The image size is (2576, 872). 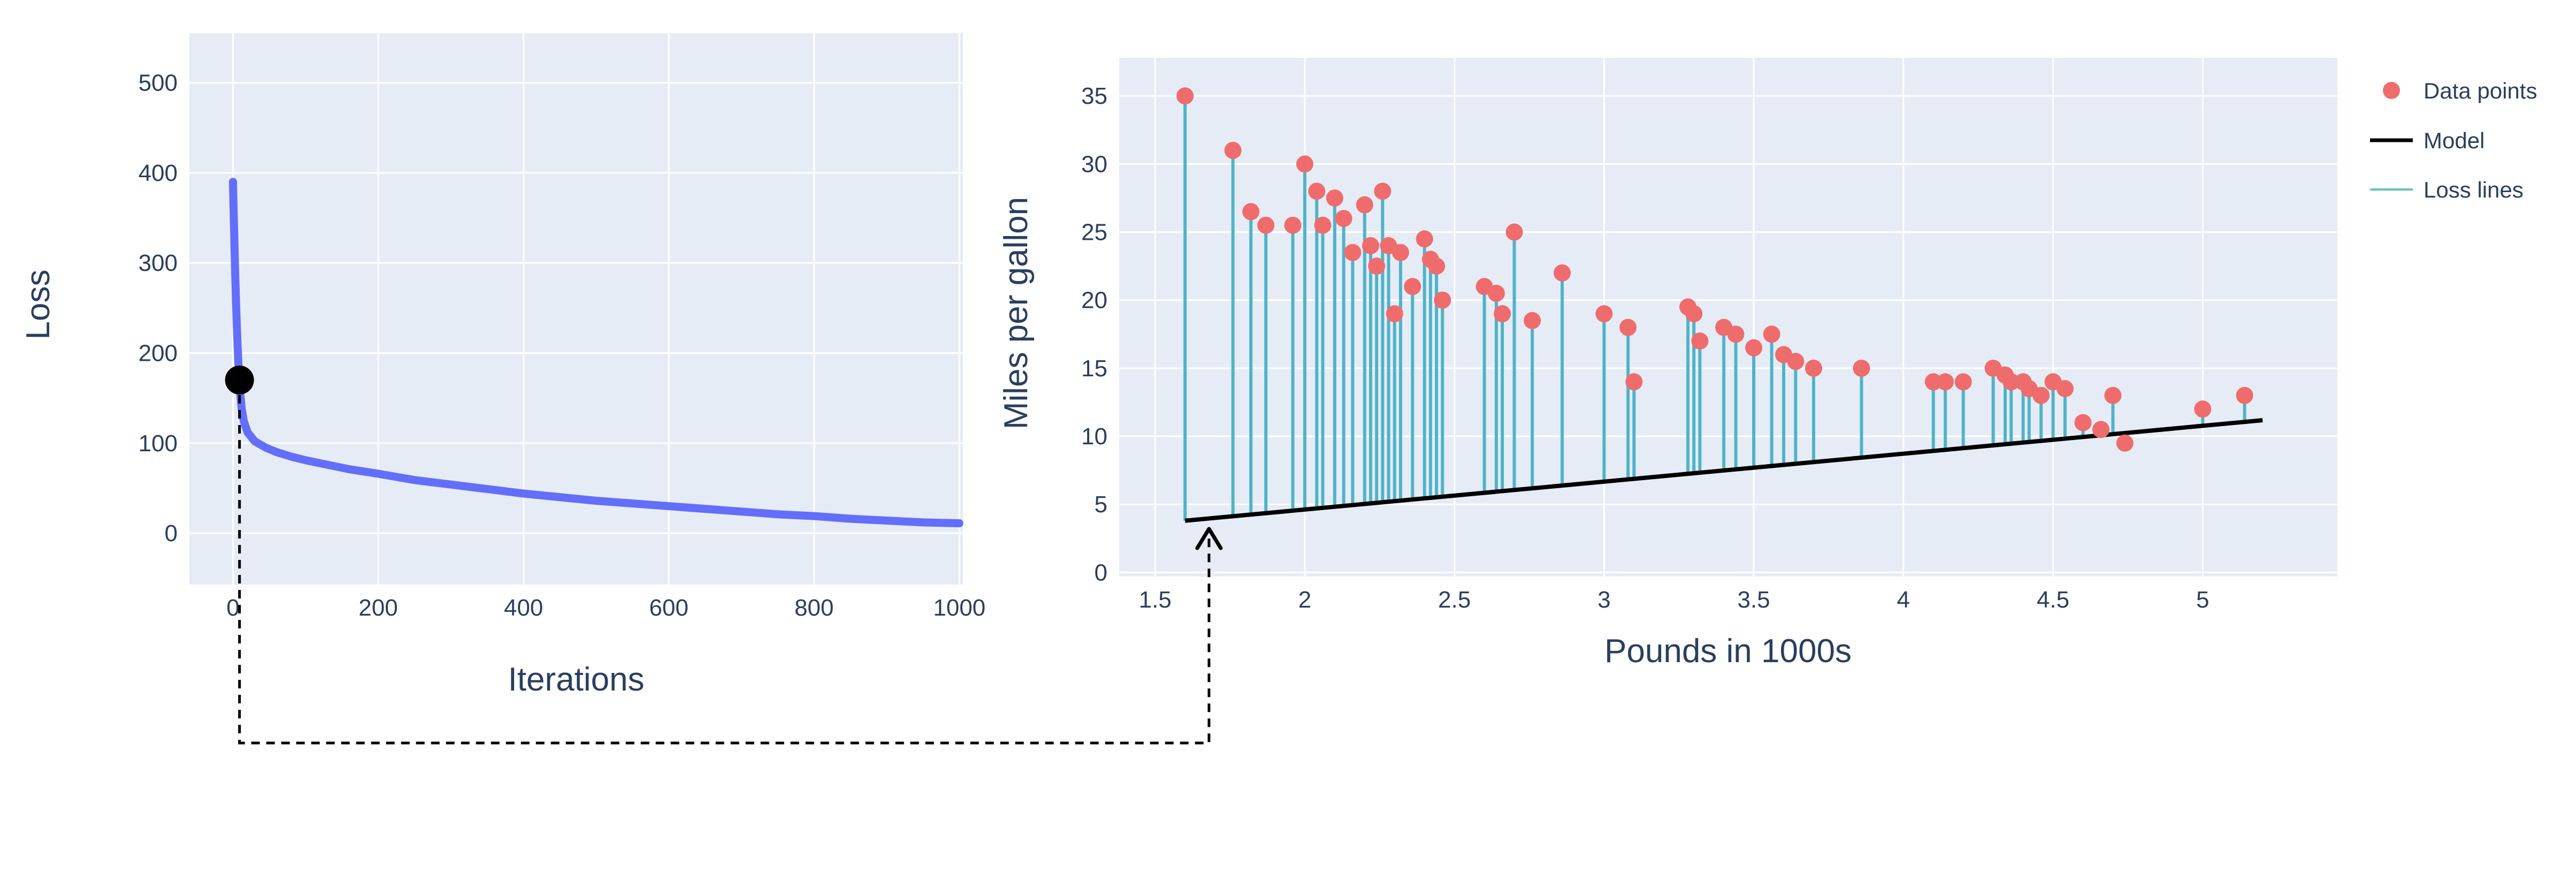 I want to click on loss-curve-line, so click(x=596, y=353).